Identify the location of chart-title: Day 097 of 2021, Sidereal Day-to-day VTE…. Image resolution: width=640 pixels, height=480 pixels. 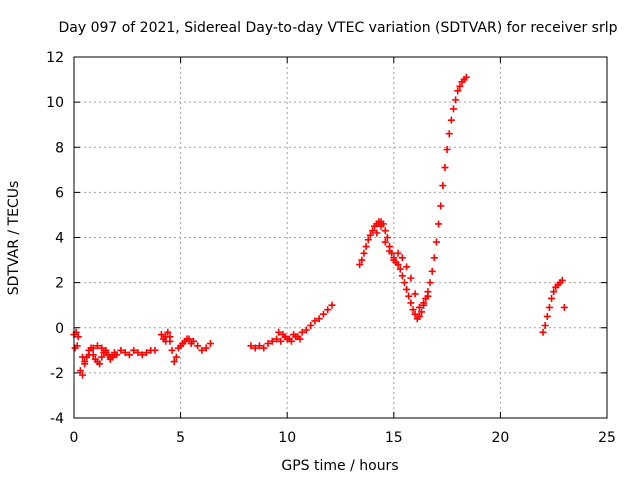
(337, 28).